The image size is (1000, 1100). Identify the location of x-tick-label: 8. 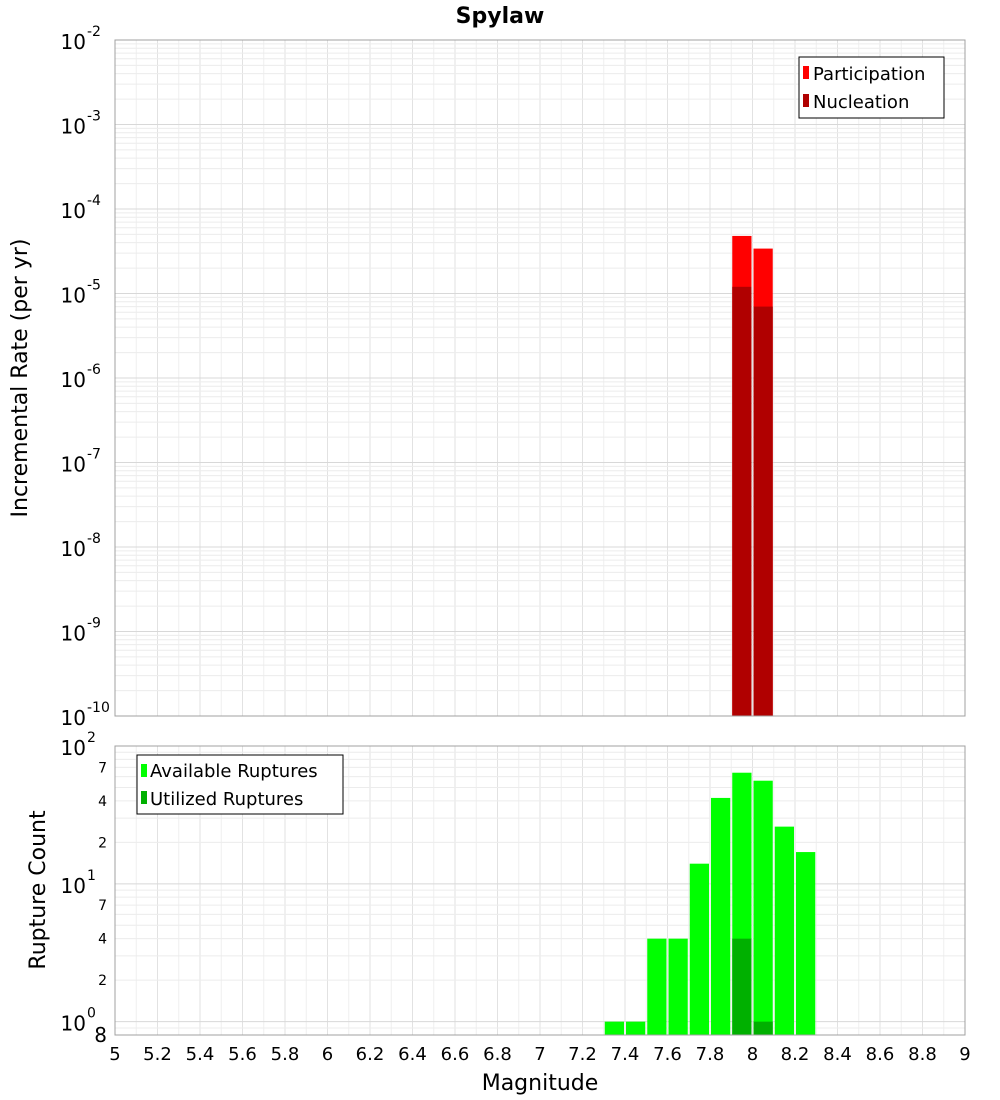
(752, 1054).